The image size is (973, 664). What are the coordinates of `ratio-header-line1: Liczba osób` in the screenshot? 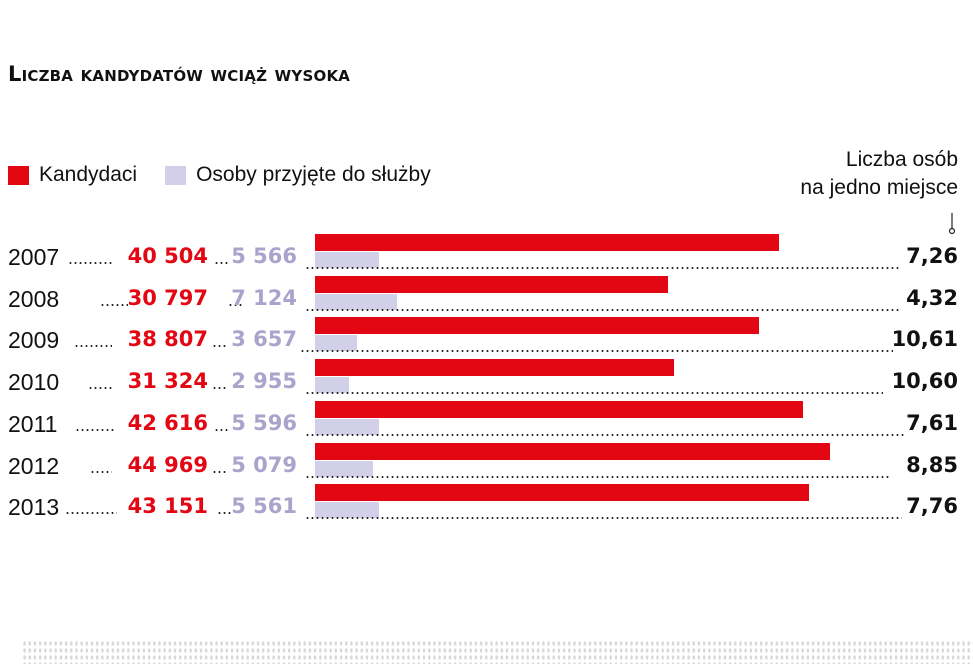 It's located at (901, 159).